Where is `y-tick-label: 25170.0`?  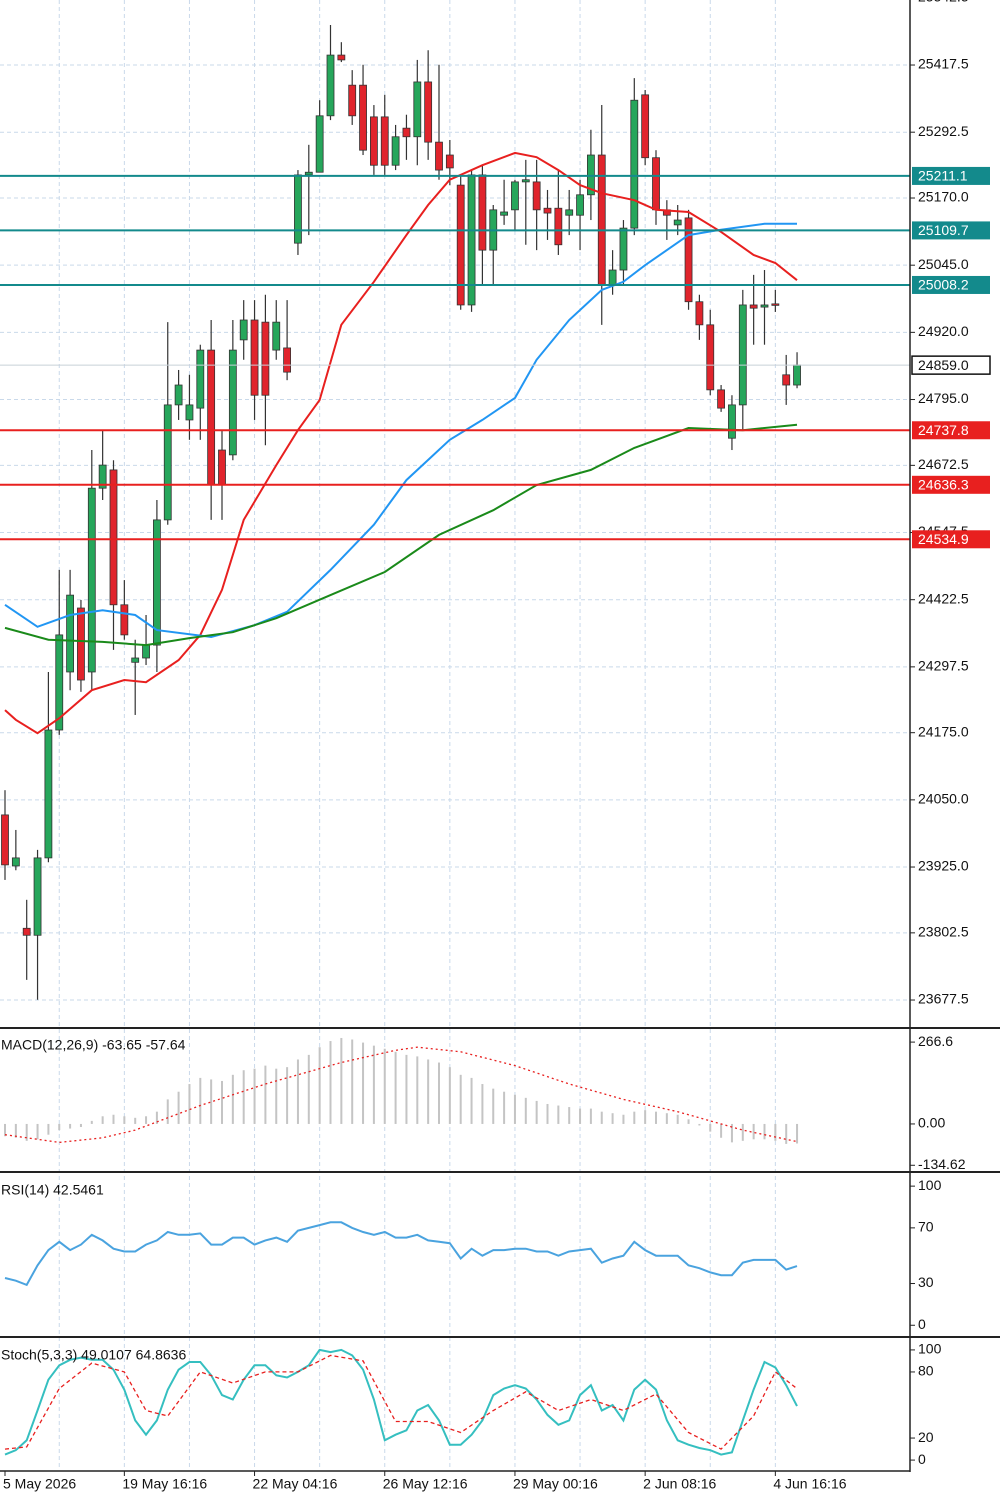 y-tick-label: 25170.0 is located at coordinates (943, 197).